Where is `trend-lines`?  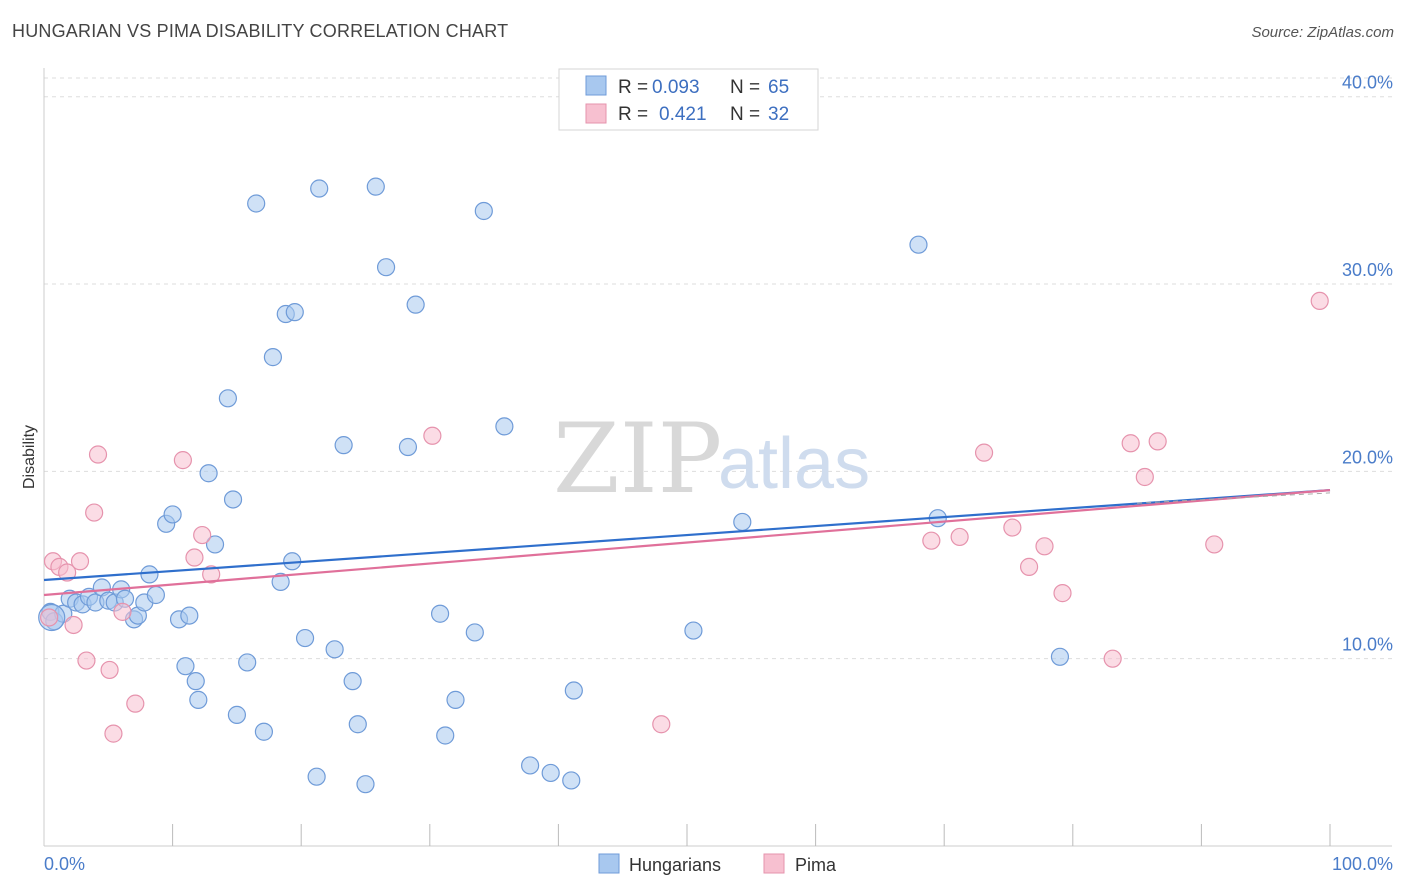 trend-lines is located at coordinates (687, 543).